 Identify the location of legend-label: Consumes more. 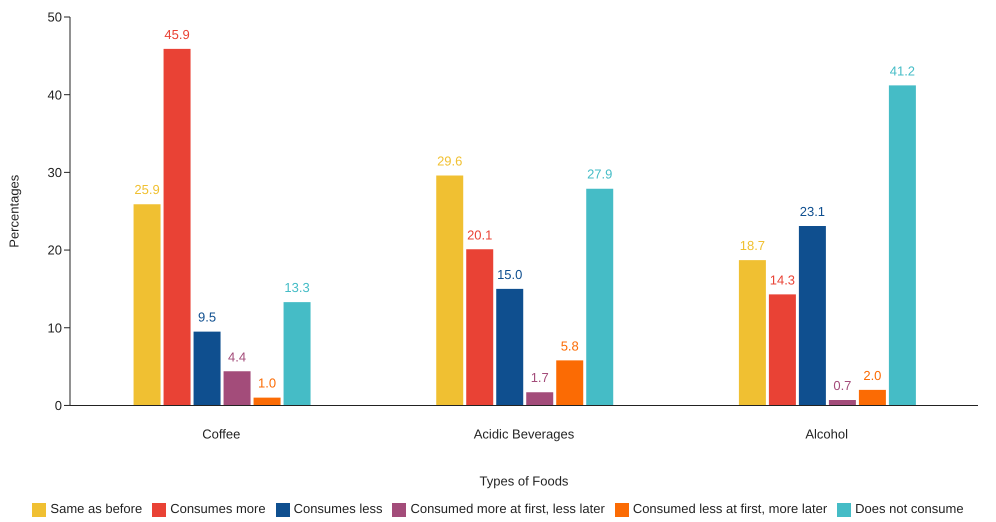
(218, 508).